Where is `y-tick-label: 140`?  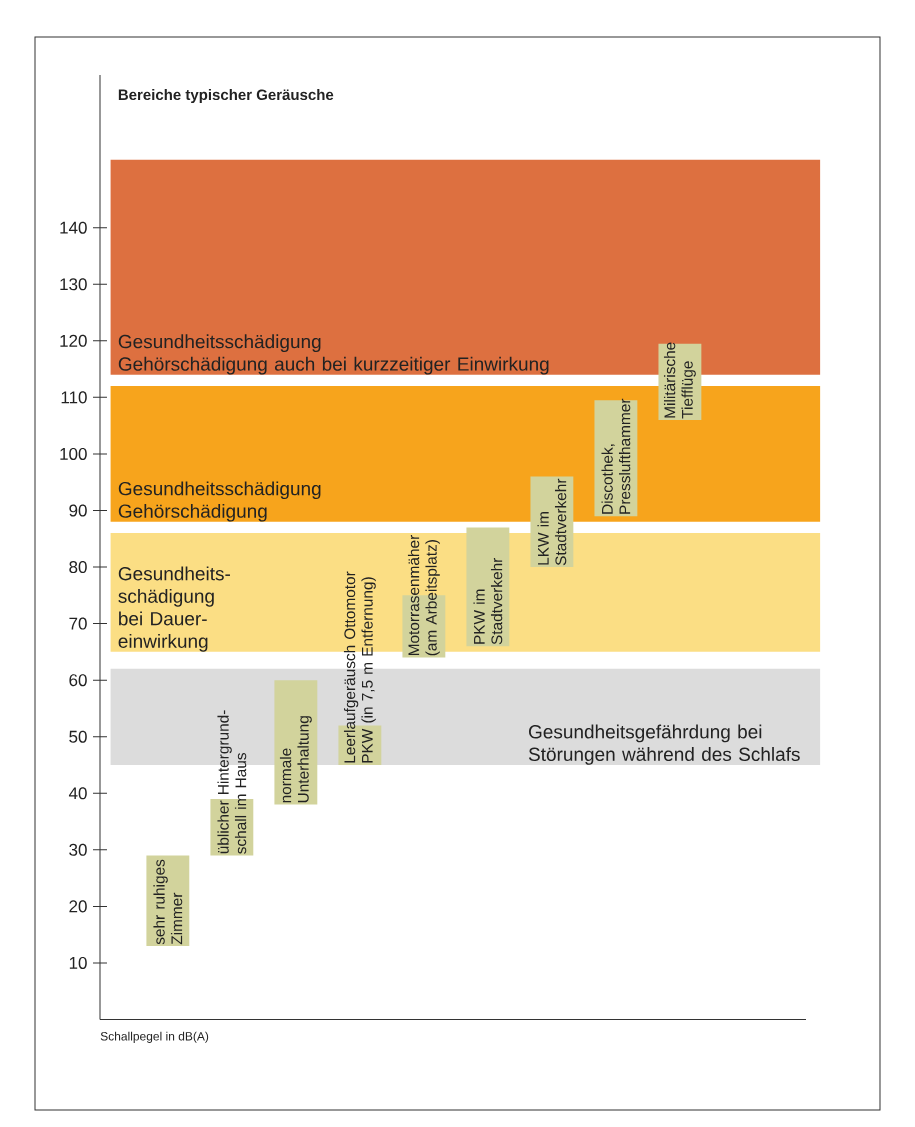 y-tick-label: 140 is located at coordinates (73, 227).